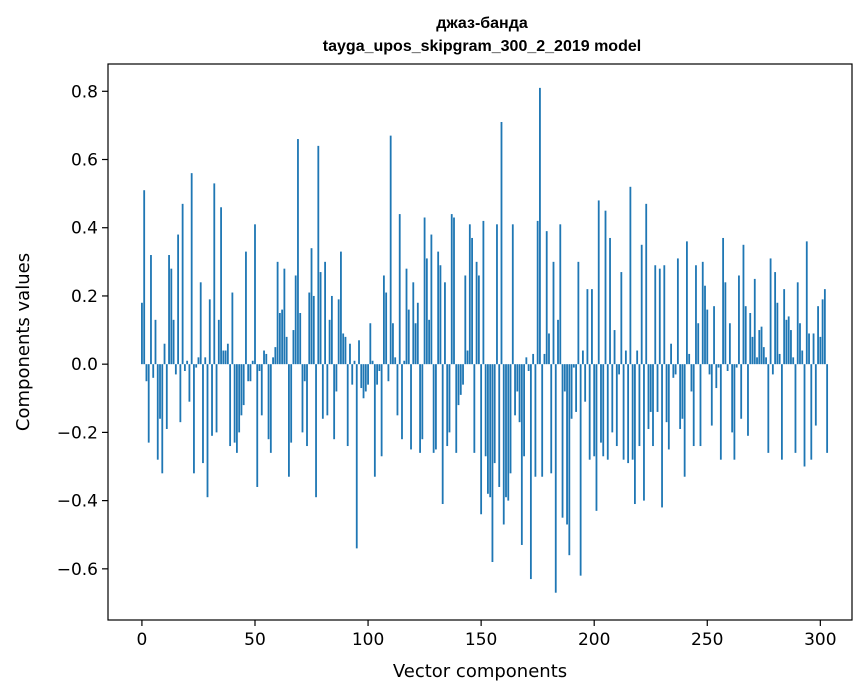 The height and width of the screenshot is (696, 867). Describe the element at coordinates (820, 640) in the screenshot. I see `x-tick-label: 300` at that location.